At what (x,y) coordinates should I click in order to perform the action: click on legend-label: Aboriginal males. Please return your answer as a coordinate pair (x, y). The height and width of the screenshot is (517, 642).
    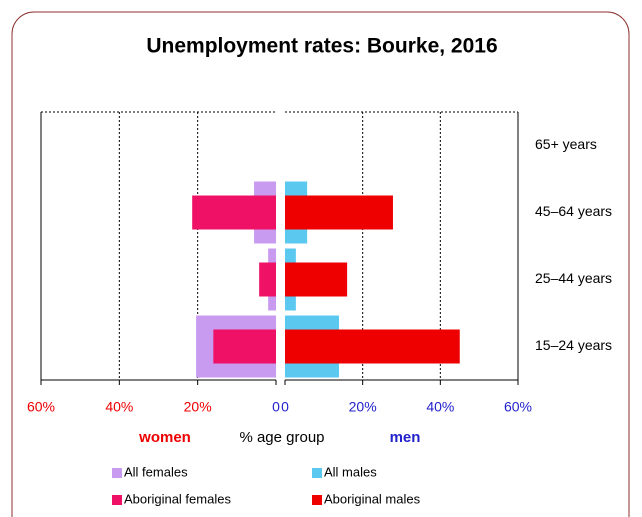
    Looking at the image, I should click on (372, 498).